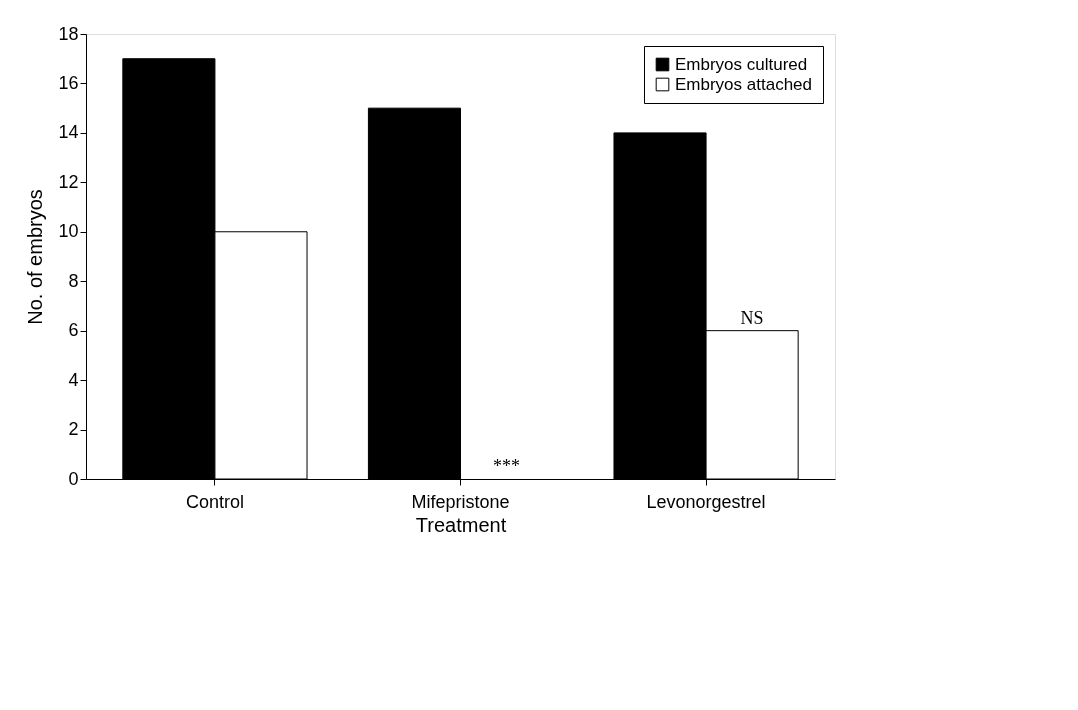 This screenshot has width=1078, height=710. Describe the element at coordinates (73, 280) in the screenshot. I see `y-tick-label: 8` at that location.